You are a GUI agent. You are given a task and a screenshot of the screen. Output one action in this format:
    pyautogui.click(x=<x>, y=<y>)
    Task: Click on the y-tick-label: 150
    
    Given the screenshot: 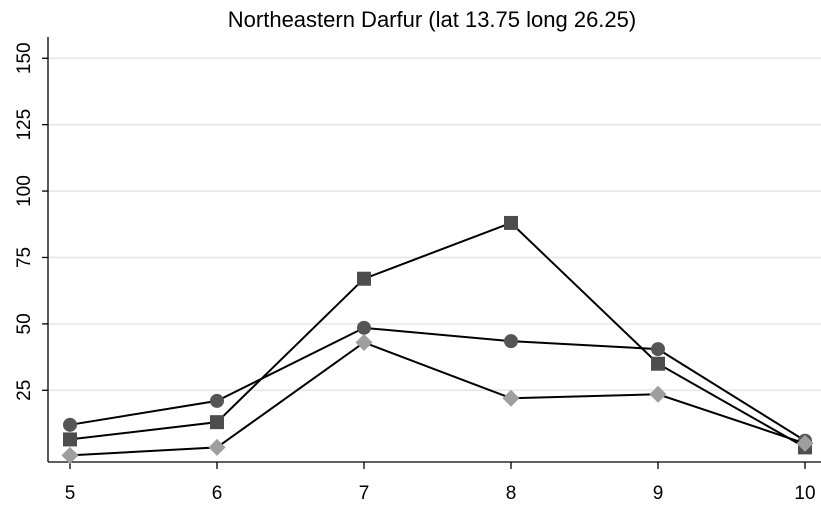 What is the action you would take?
    pyautogui.click(x=24, y=58)
    